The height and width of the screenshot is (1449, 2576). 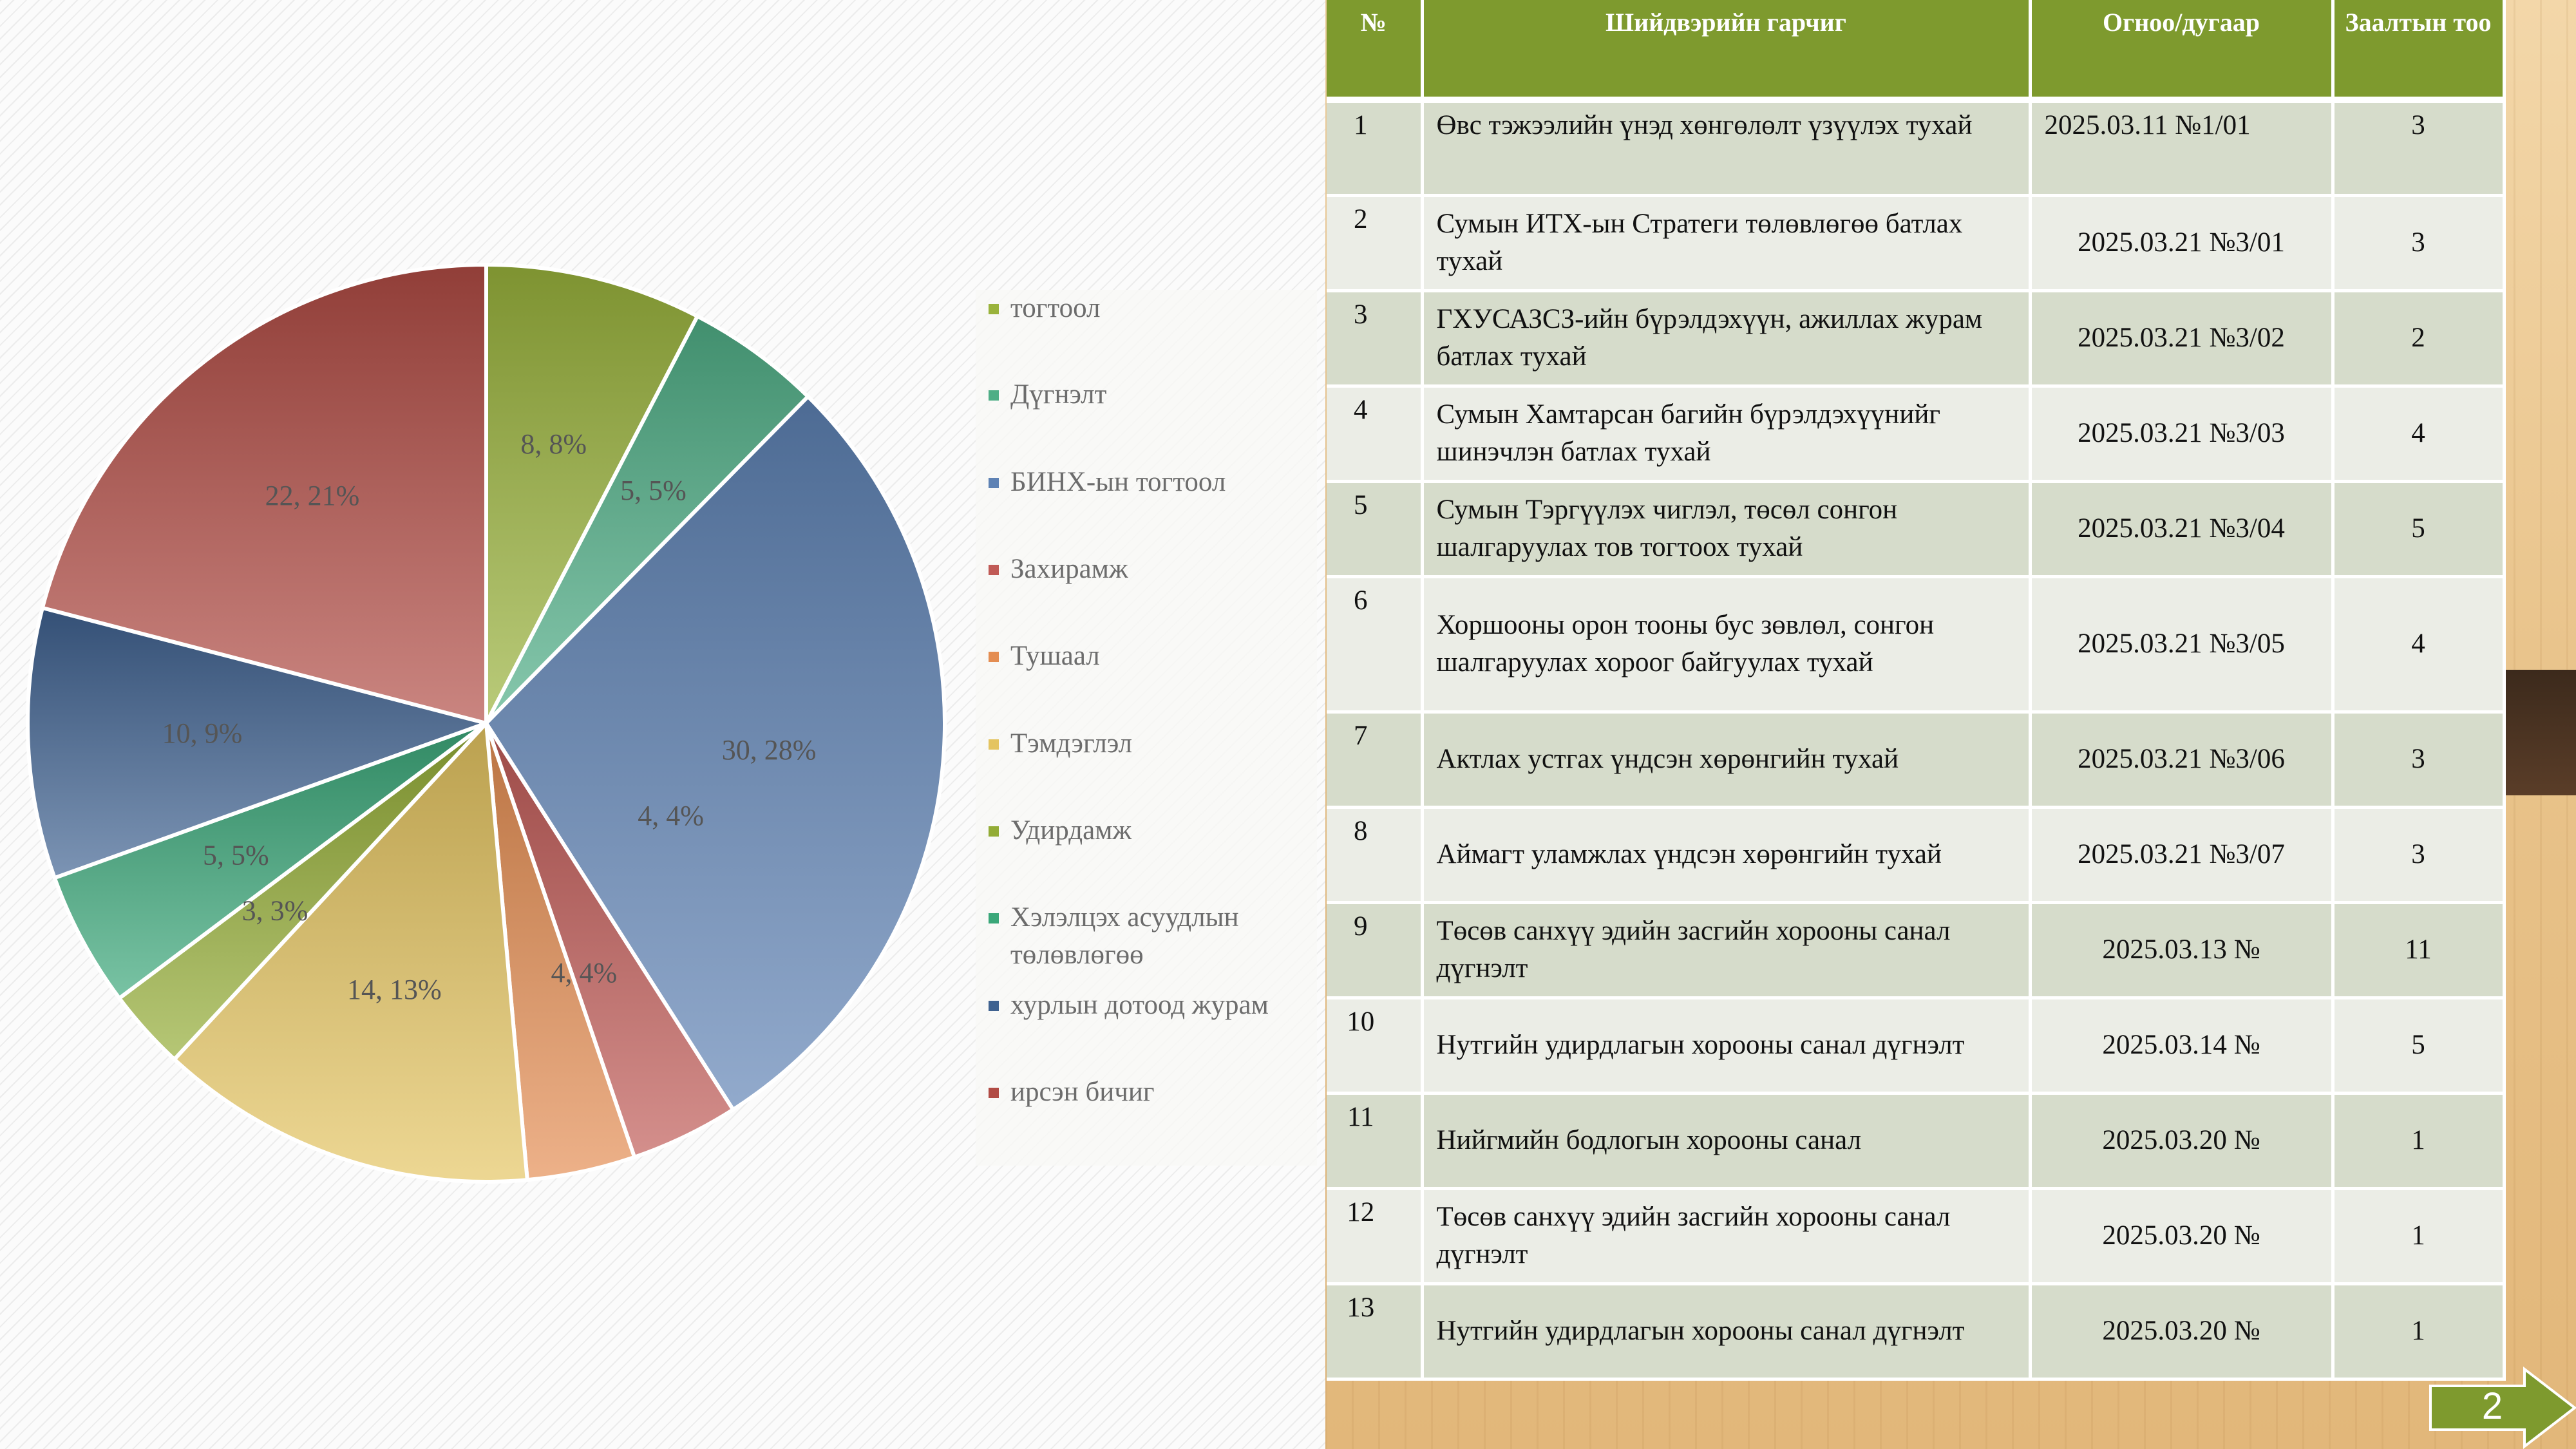 What do you see at coordinates (1125, 936) in the screenshot?
I see `legend-label: Хэлэлцэх асуудлын төлөвлөгөө` at bounding box center [1125, 936].